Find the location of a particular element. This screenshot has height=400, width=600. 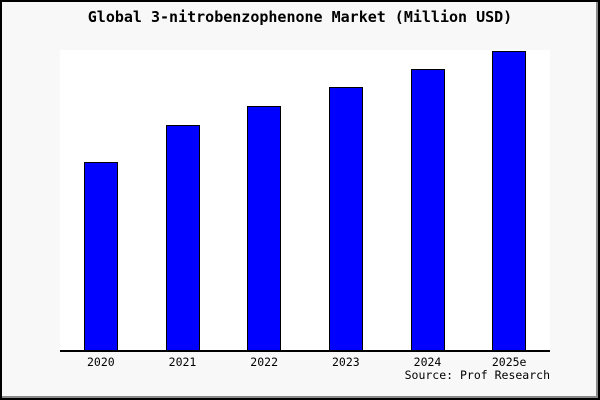

source-credit: Source: Prof Research is located at coordinates (477, 375).